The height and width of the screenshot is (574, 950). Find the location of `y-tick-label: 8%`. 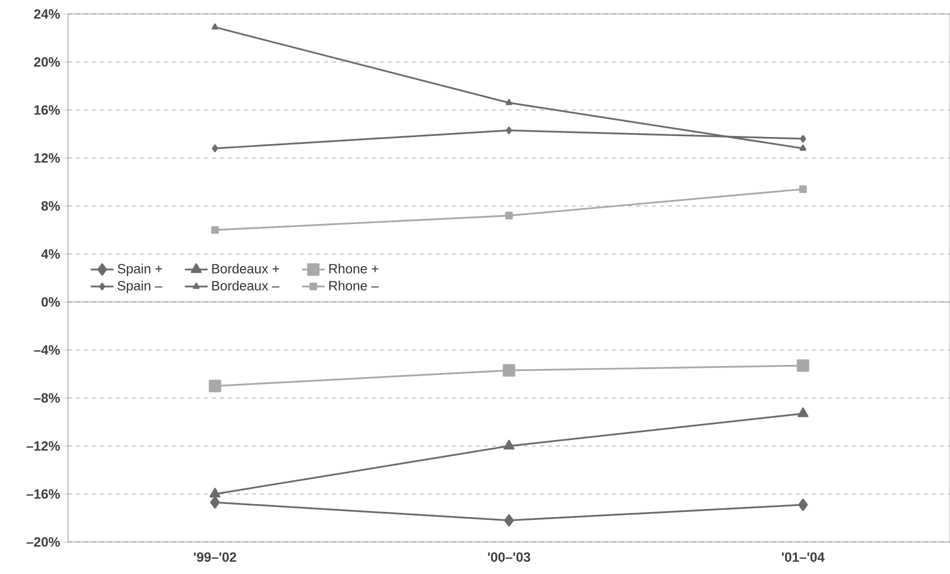

y-tick-label: 8% is located at coordinates (50, 206).